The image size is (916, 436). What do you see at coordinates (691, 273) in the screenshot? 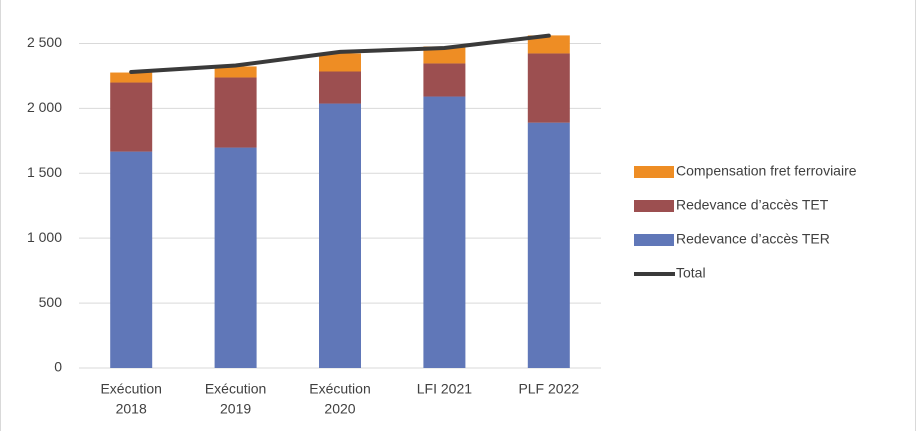
I see `legend-label: Total` at bounding box center [691, 273].